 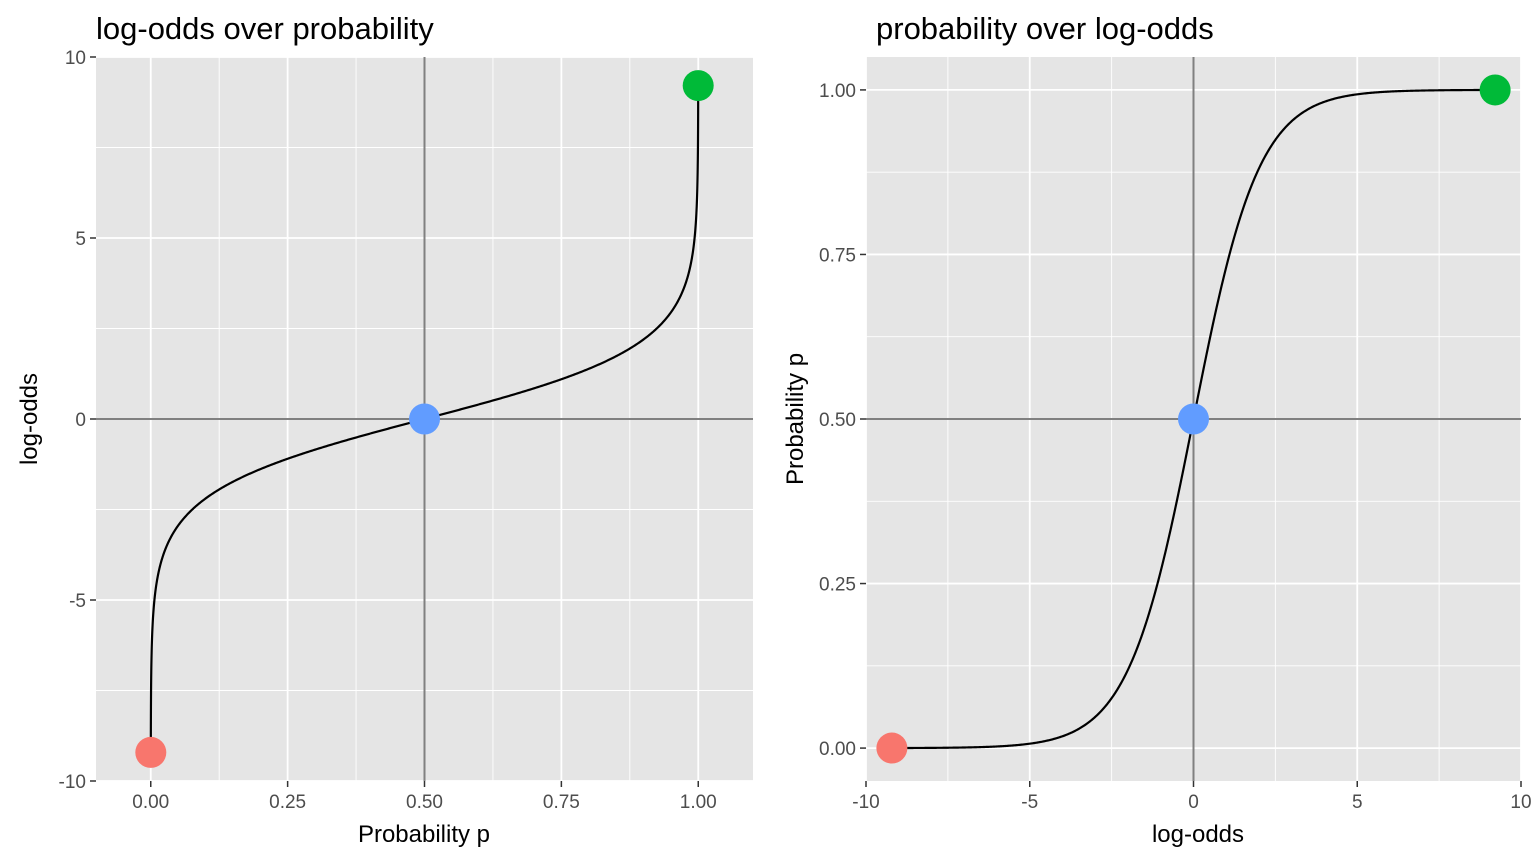 What do you see at coordinates (80, 239) in the screenshot?
I see `left-y-tick-label: 5` at bounding box center [80, 239].